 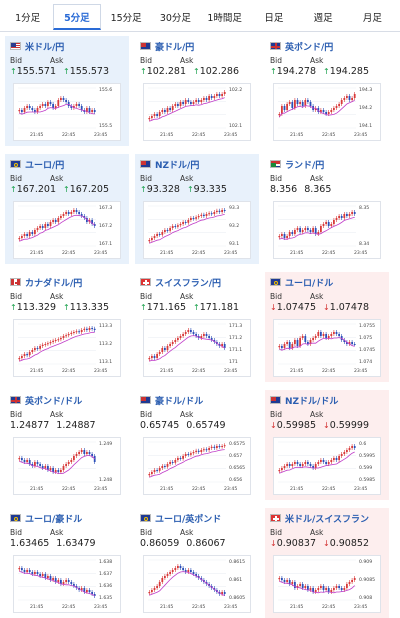 What do you see at coordinates (166, 607) in the screenshot?
I see `x-time-label: 21:45` at bounding box center [166, 607].